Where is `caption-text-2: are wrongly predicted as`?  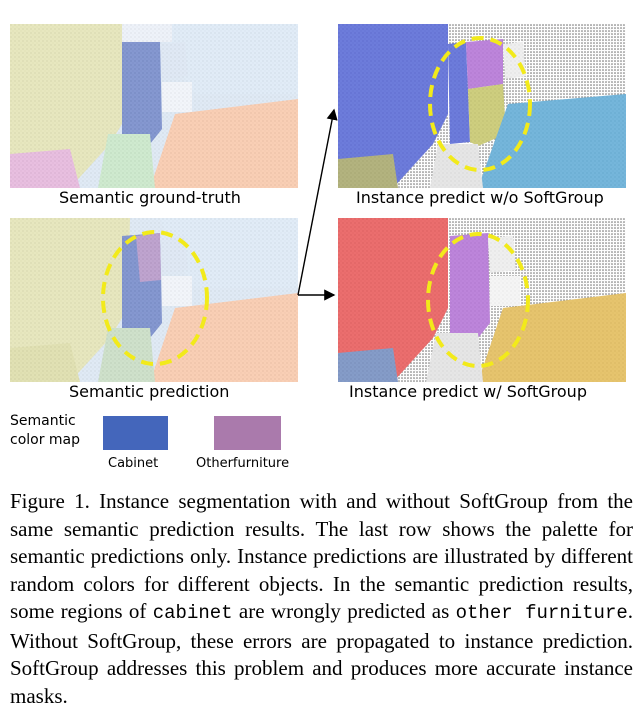 caption-text-2: are wrongly predicted as is located at coordinates (344, 611).